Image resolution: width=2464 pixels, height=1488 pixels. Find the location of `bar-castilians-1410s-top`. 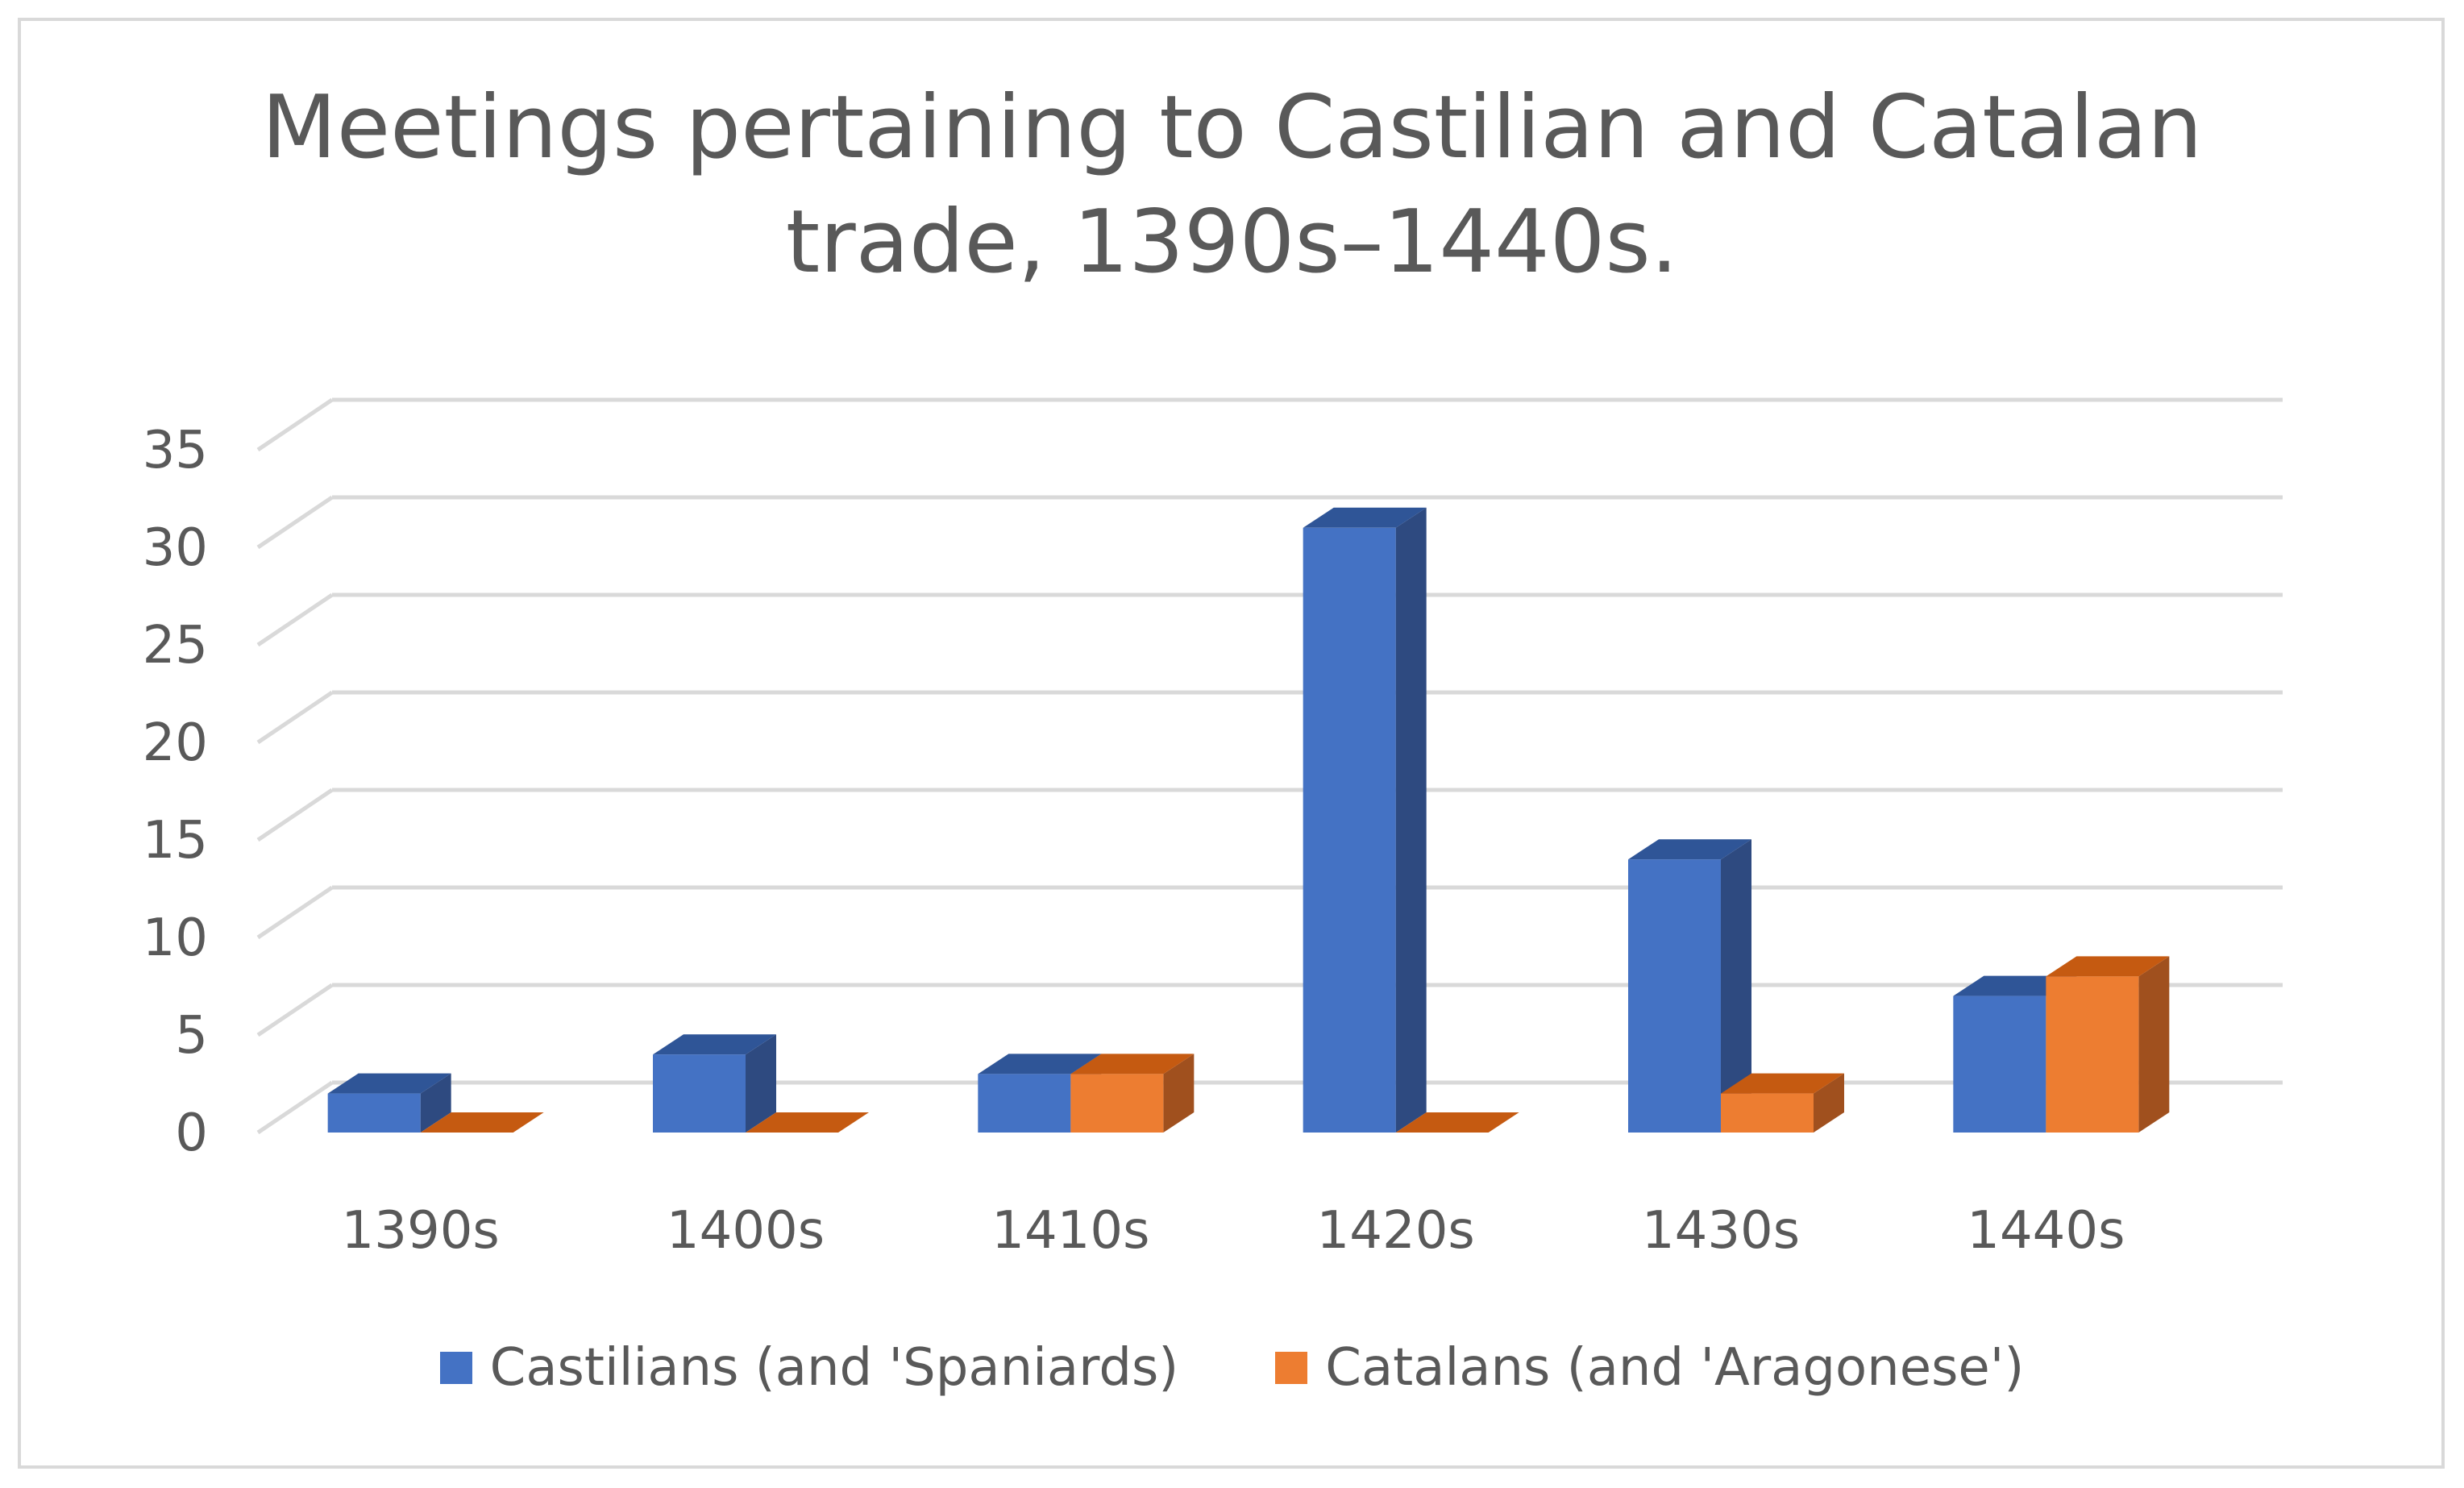

bar-castilians-1410s-top is located at coordinates (1040, 1064).